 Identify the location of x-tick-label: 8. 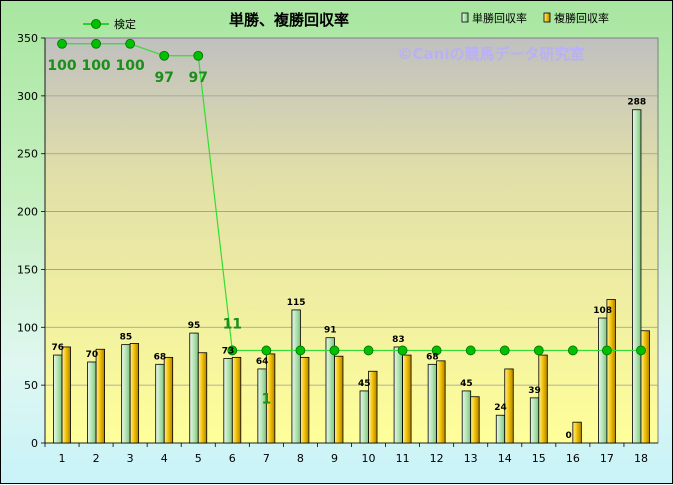
(300, 458).